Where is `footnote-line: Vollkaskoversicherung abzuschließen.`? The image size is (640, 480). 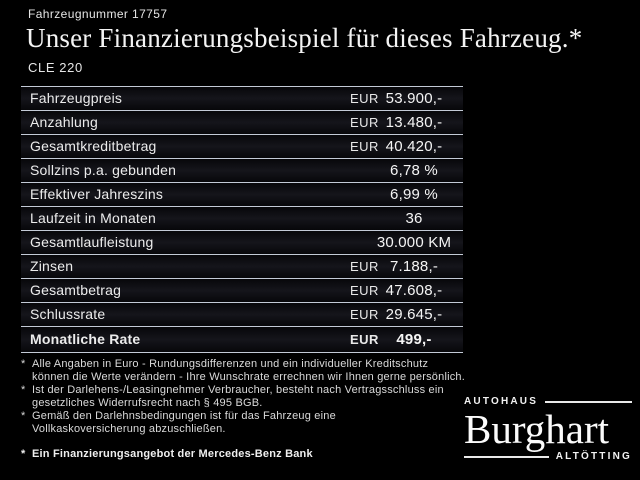
footnote-line: Vollkaskoversicherung abzuschließen. is located at coordinates (129, 429).